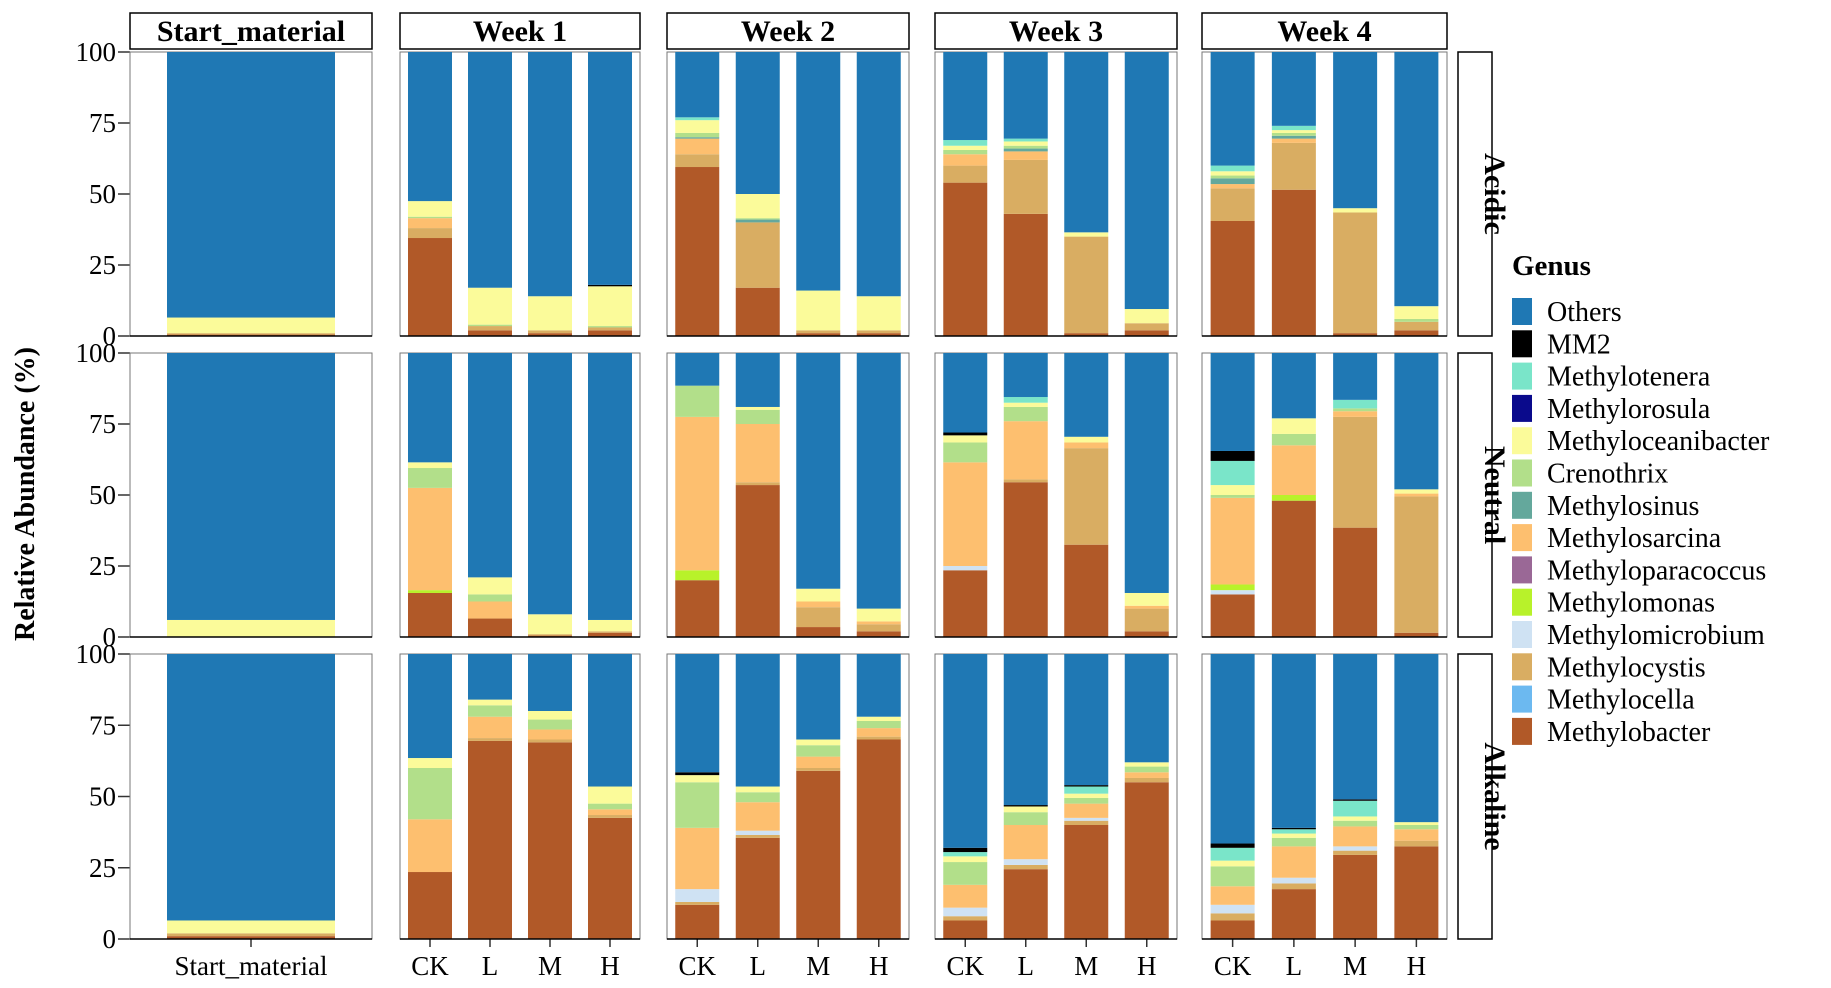  Describe the element at coordinates (610, 878) in the screenshot. I see `bar-segment-alkaline-week-1-h-methylobacter` at that location.